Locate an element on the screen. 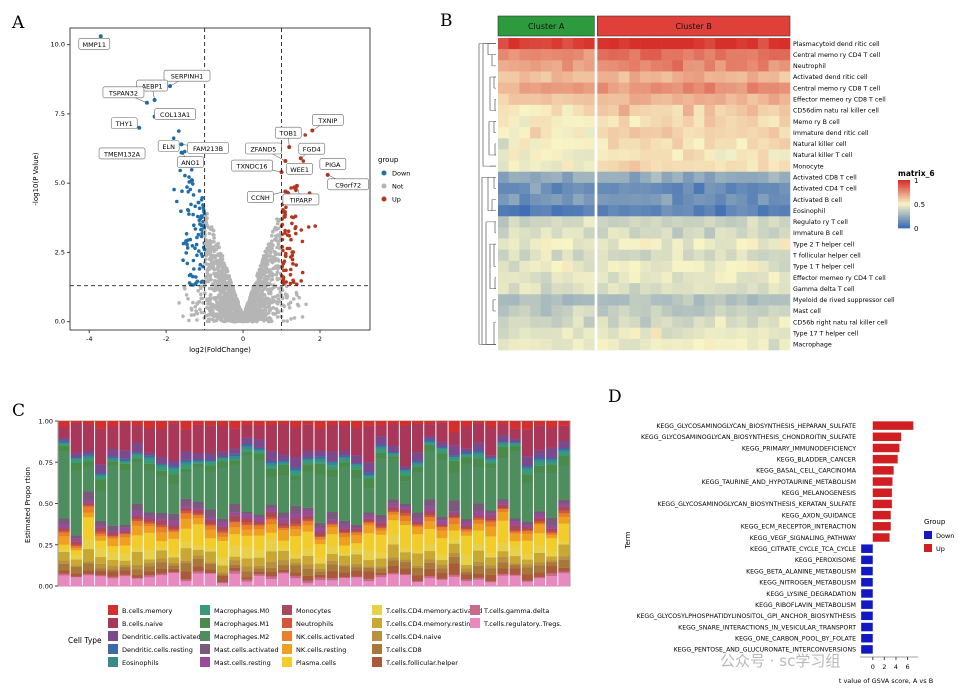  y-tick-label: 0.00 is located at coordinates (46, 587).